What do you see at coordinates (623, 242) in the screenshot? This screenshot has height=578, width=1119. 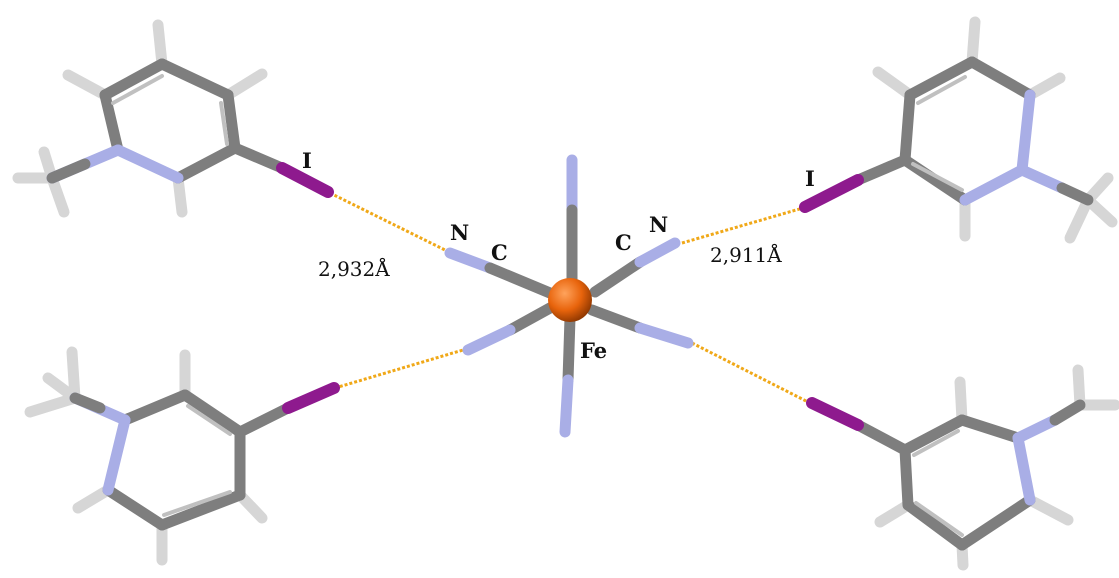 I see `label-carbon-right: C` at bounding box center [623, 242].